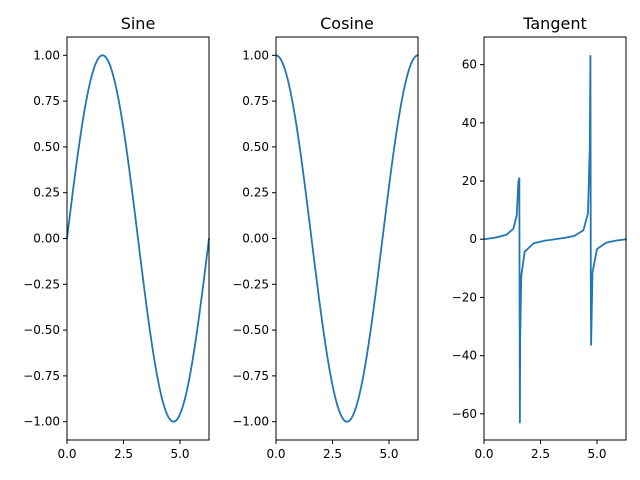 Image resolution: width=640 pixels, height=480 pixels. Describe the element at coordinates (388, 454) in the screenshot. I see `cosine-x-tick-label: 5.0` at that location.